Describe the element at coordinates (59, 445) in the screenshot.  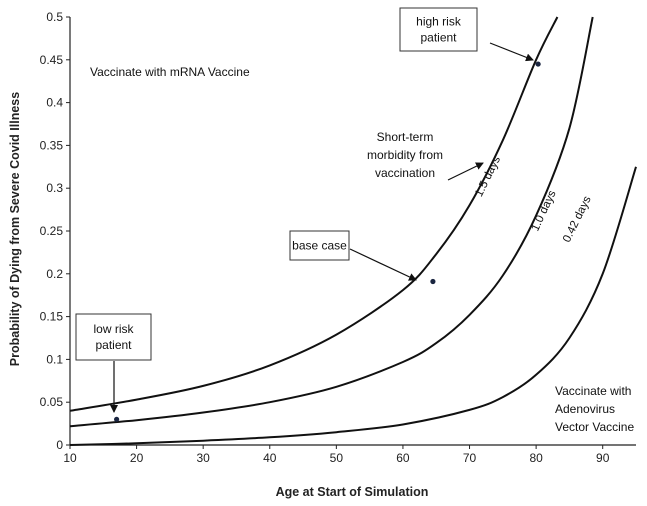
I see `y-tick-label: 0` at that location.